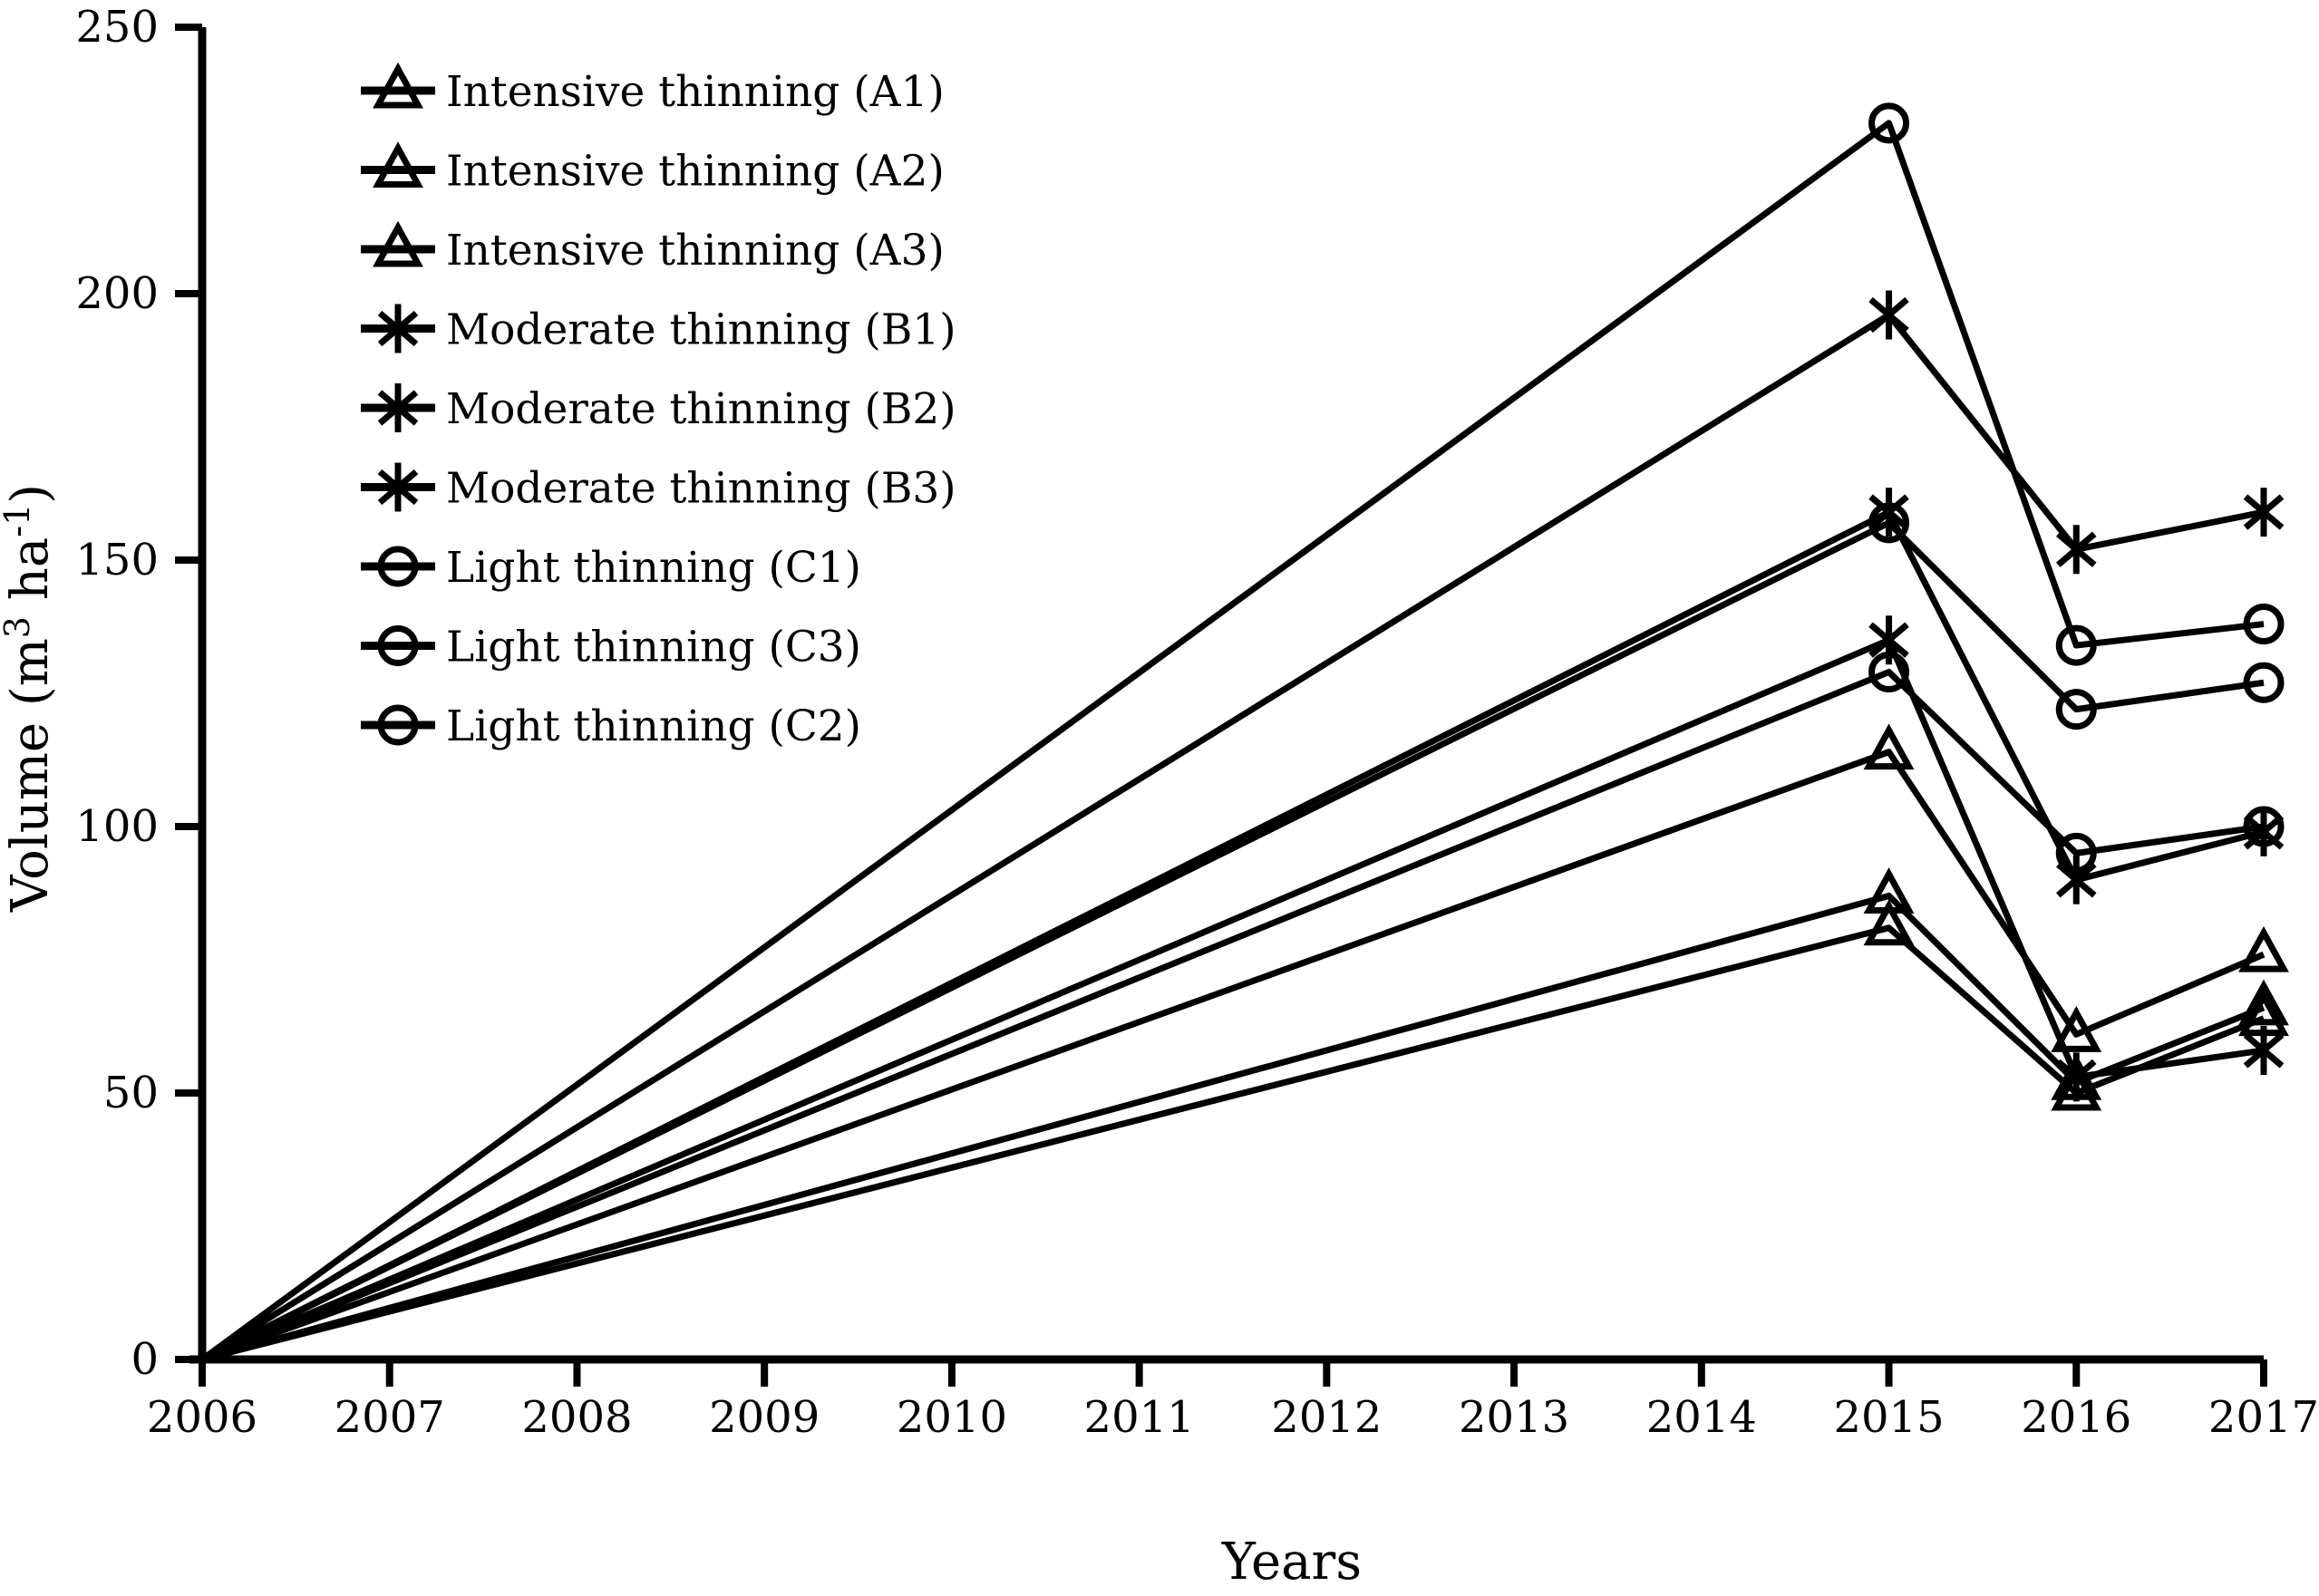 This screenshot has height=1596, width=2319. I want to click on legend-item: Moderate thinning (B2), so click(658, 408).